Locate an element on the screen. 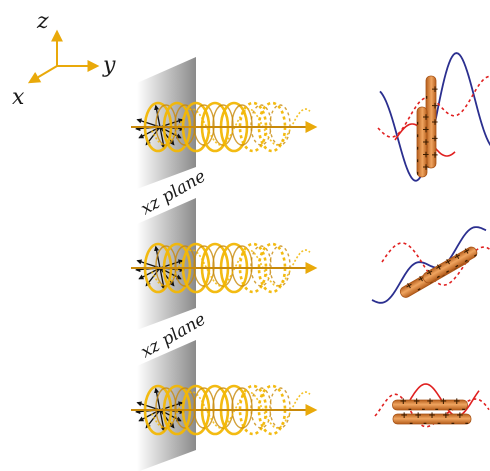 This screenshot has height=471, width=490. molecule-panel-3: + + + + +- - - - -+ + + + +- - - - - is located at coordinates (432, 406).